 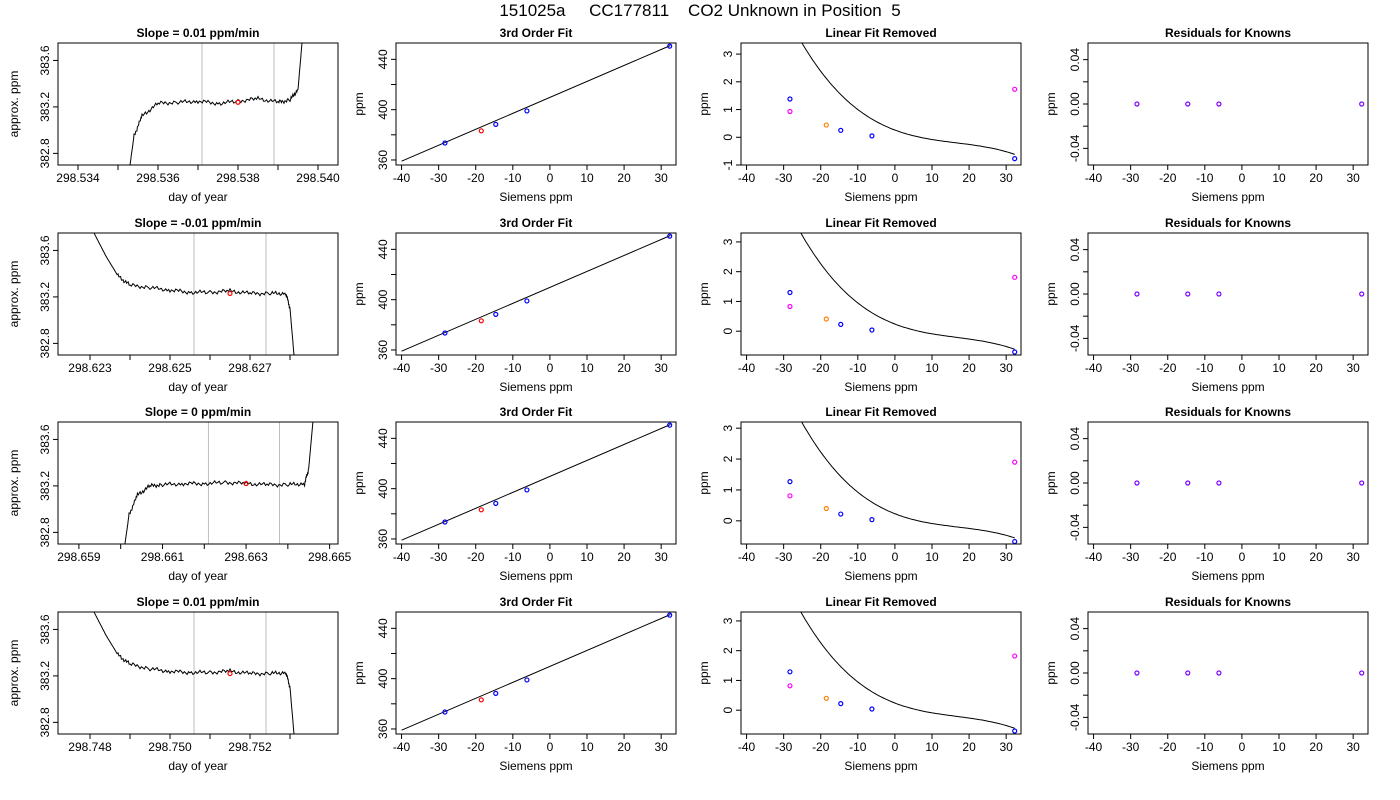 I want to click on x-axis-label: day of year, so click(x=197, y=576).